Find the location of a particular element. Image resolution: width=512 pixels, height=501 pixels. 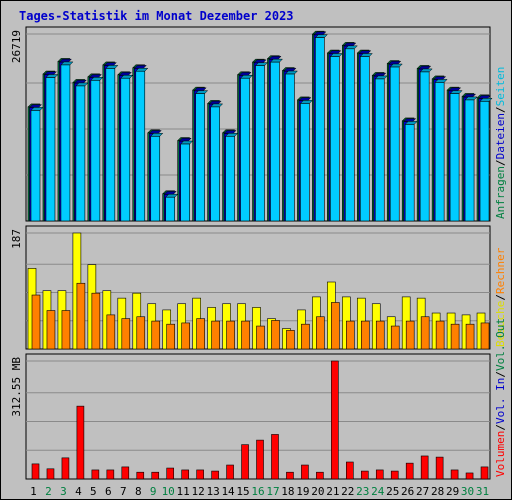

x-tick-label-25: 25 is located at coordinates (392, 491).